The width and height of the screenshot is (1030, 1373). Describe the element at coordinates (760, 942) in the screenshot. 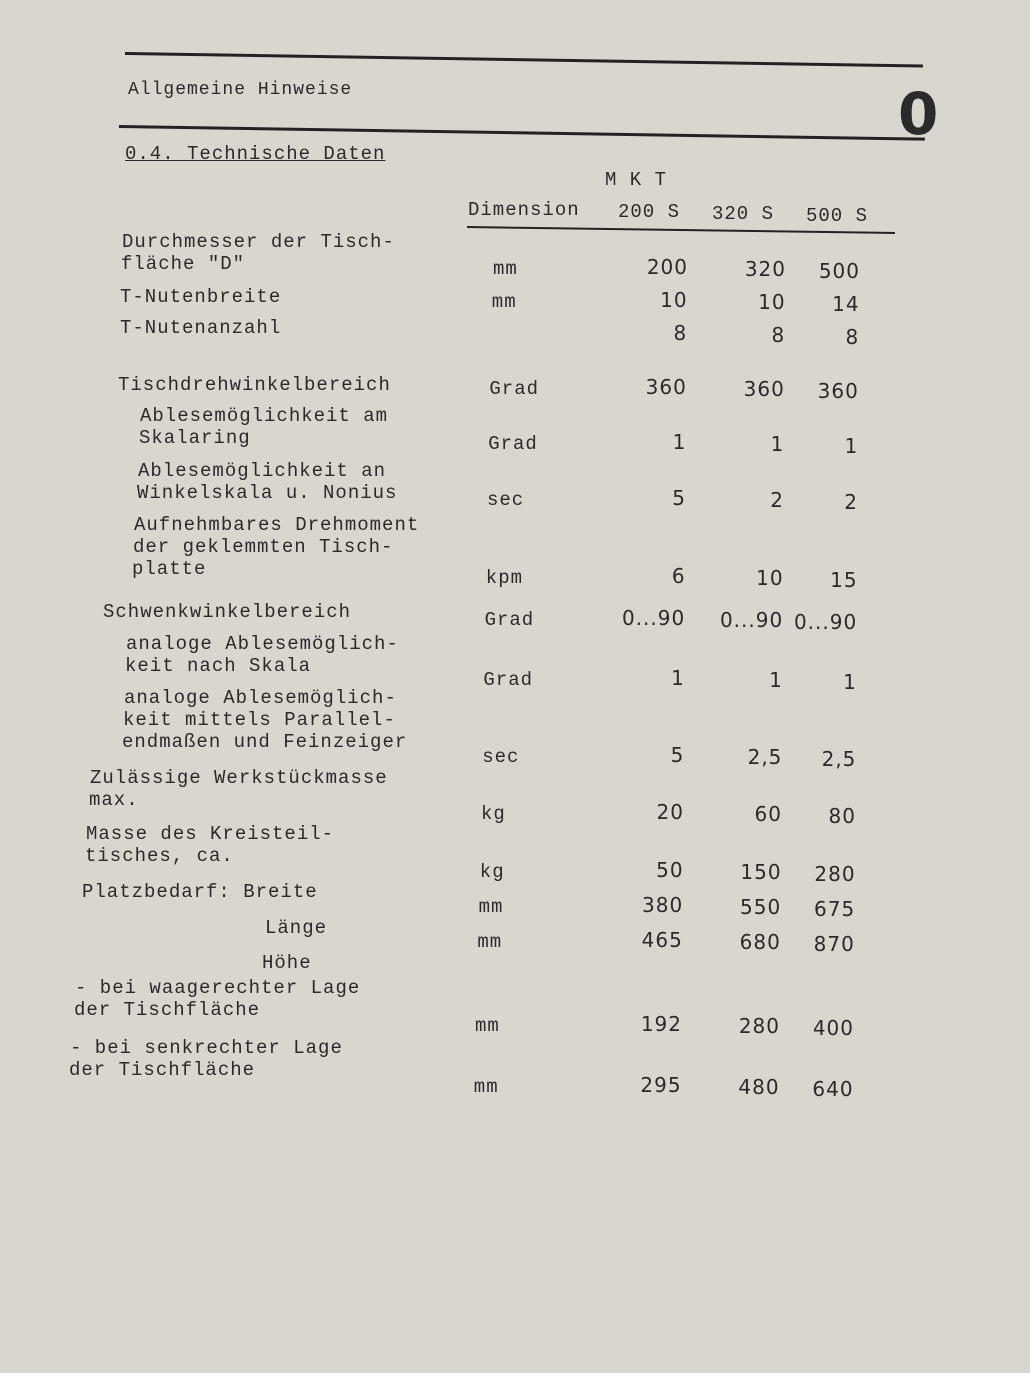

I see `cell-value: 680` at that location.